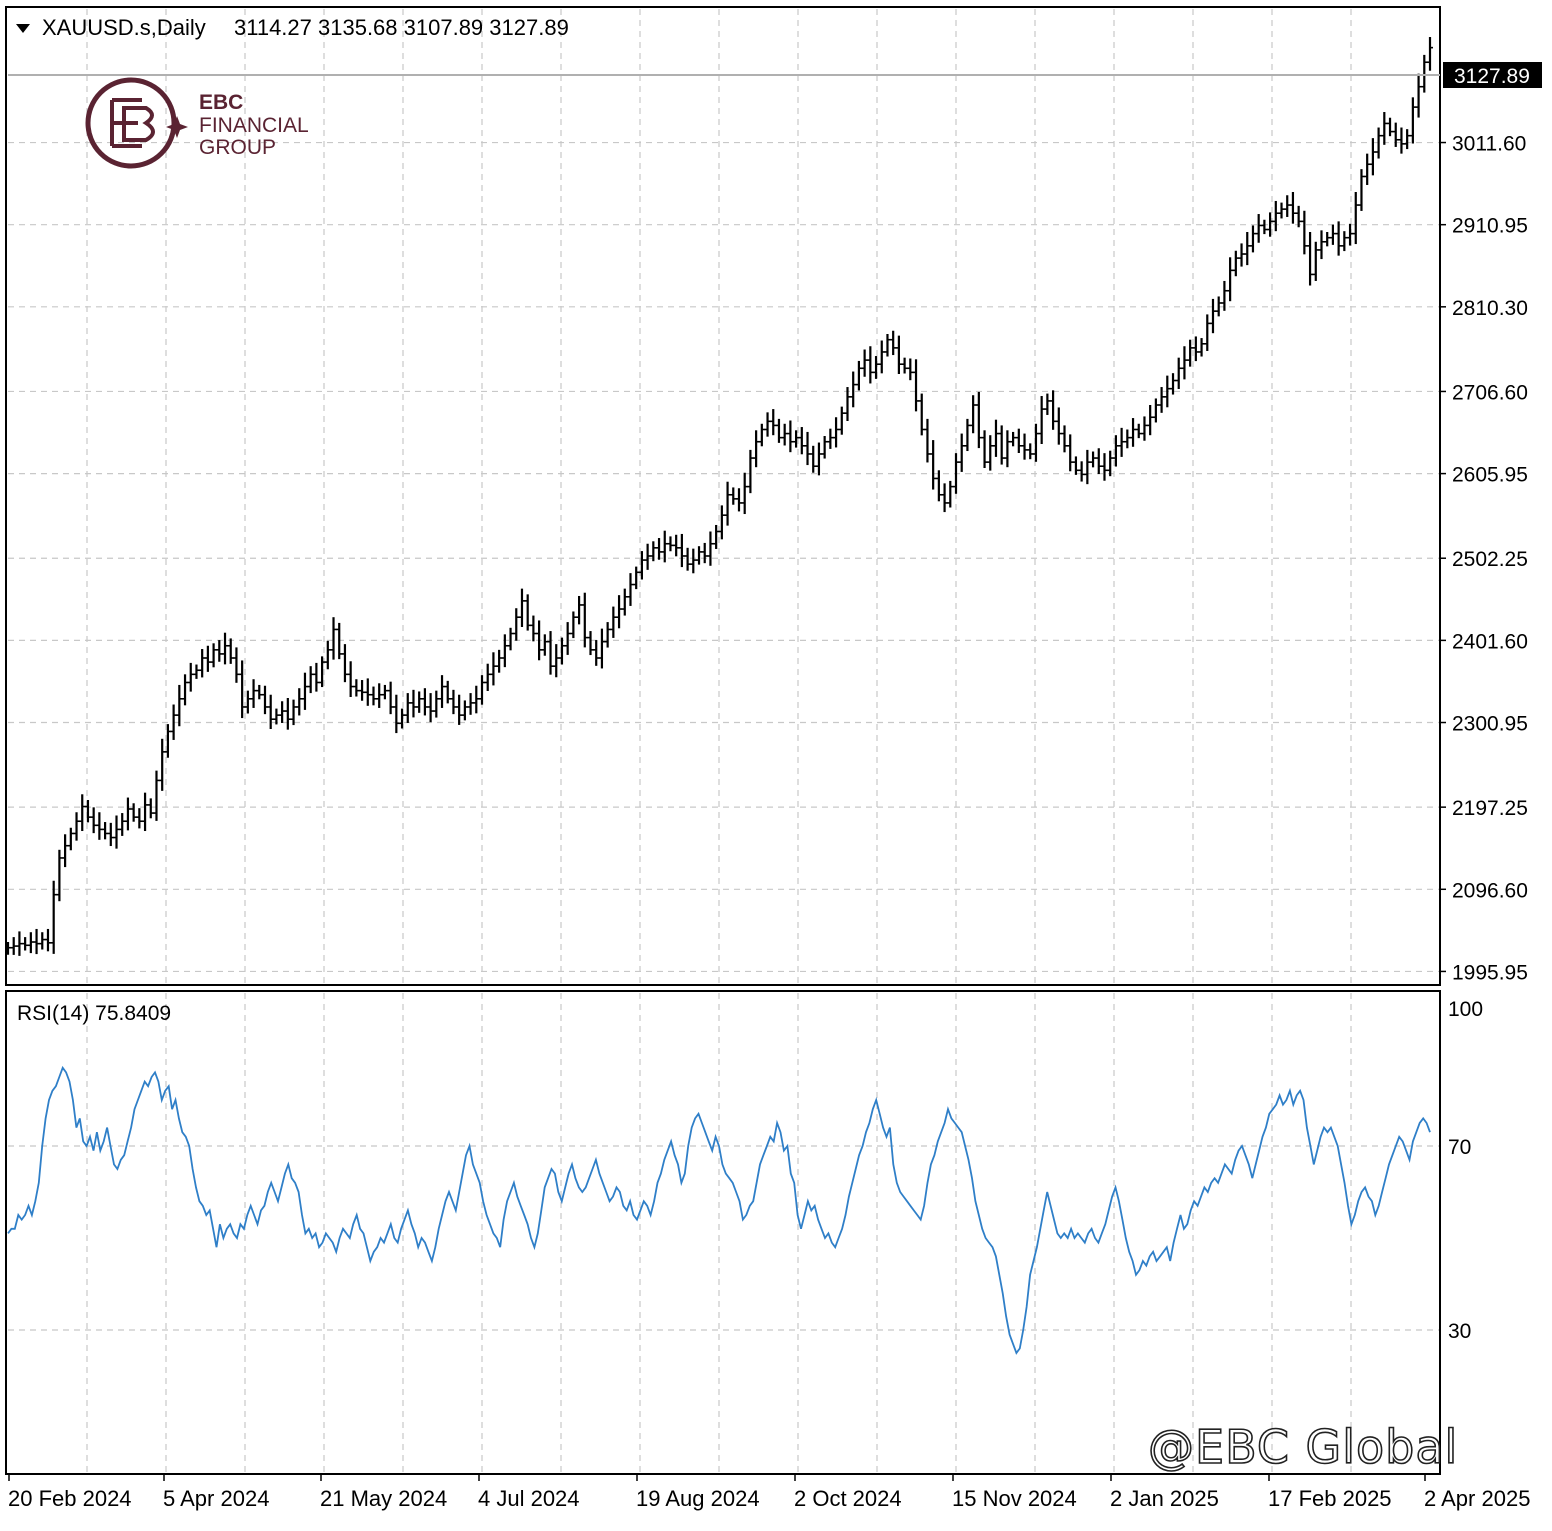 This screenshot has width=1552, height=1531. Describe the element at coordinates (1489, 144) in the screenshot. I see `price-tick-label: 3011.60` at that location.